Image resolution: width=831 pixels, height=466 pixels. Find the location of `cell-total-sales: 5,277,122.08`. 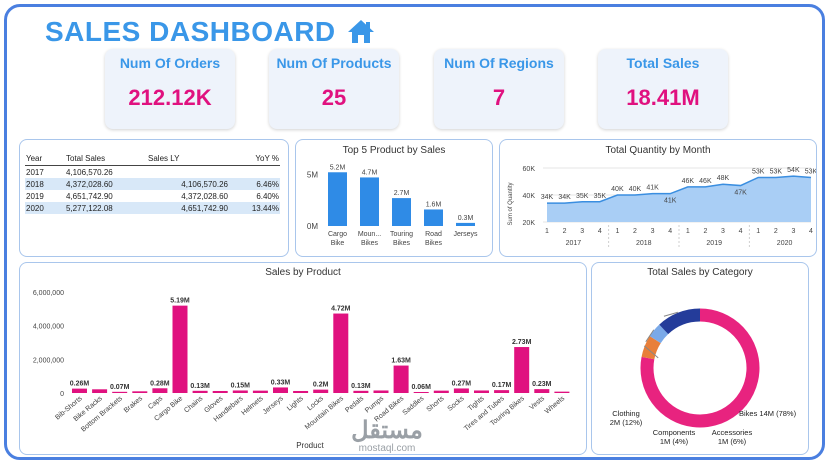

cell-total-sales: 5,277,122.08 is located at coordinates (106, 208).